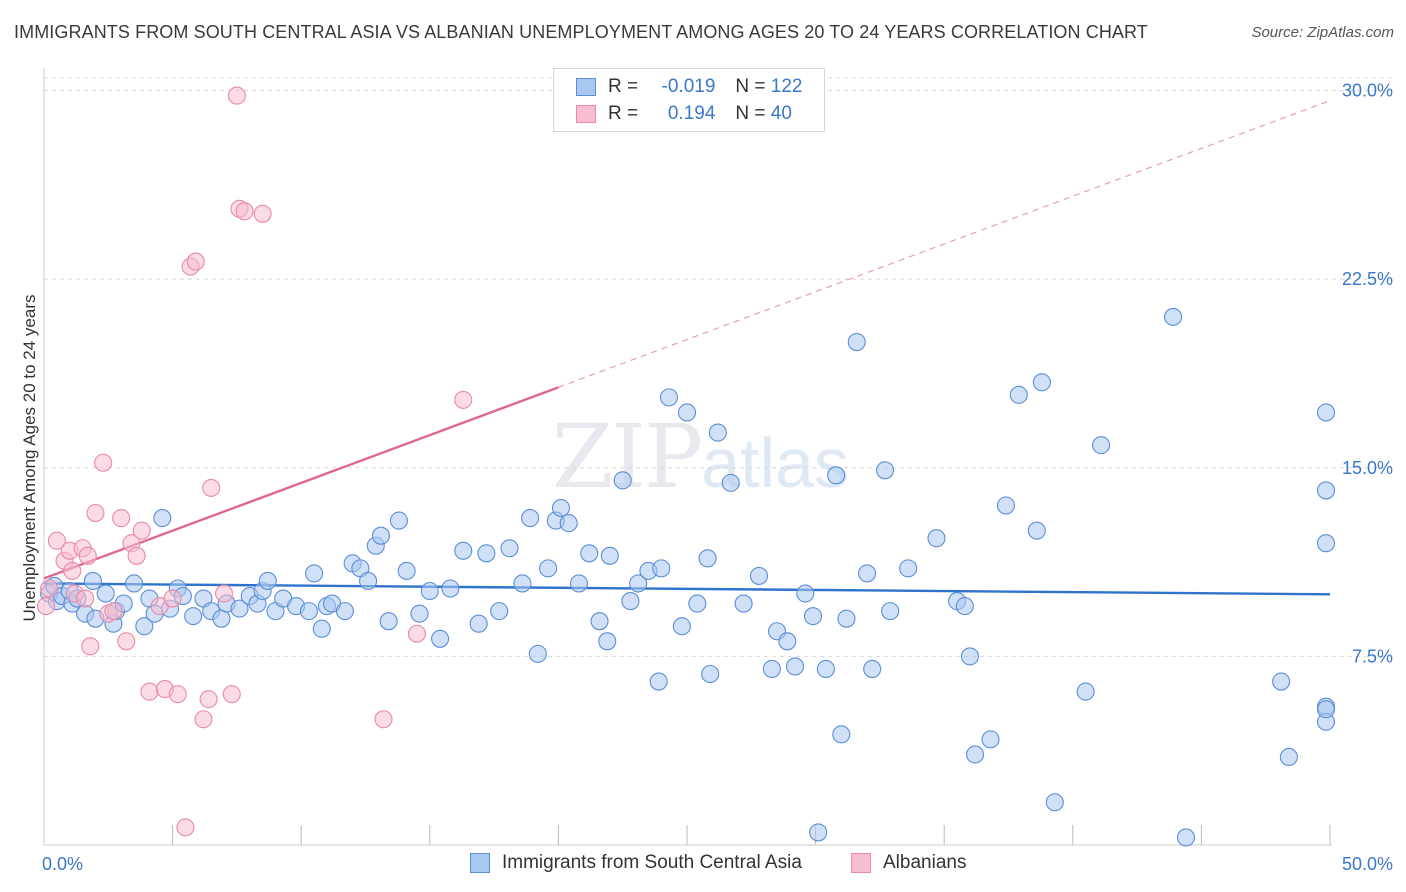 The image size is (1406, 892). What do you see at coordinates (1367, 279) in the screenshot?
I see `y-tick-label: 22.5%` at bounding box center [1367, 279].